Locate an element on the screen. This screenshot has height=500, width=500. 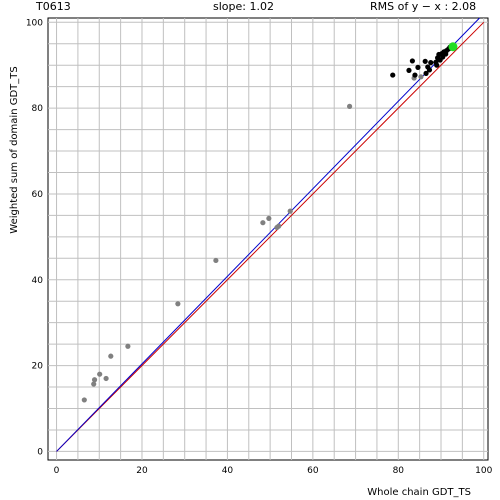
x-tick-label: 100 is located at coordinates (483, 471).